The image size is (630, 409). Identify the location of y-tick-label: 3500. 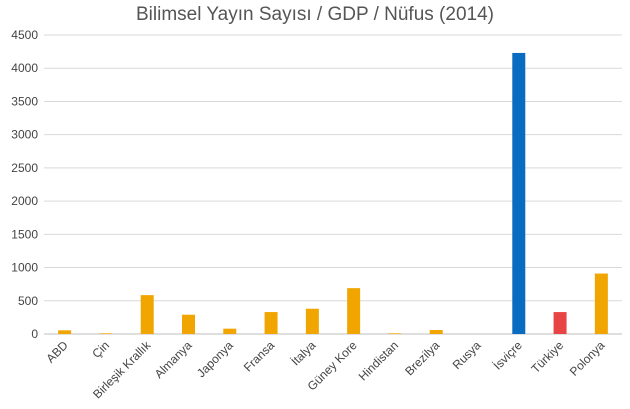
(24, 101).